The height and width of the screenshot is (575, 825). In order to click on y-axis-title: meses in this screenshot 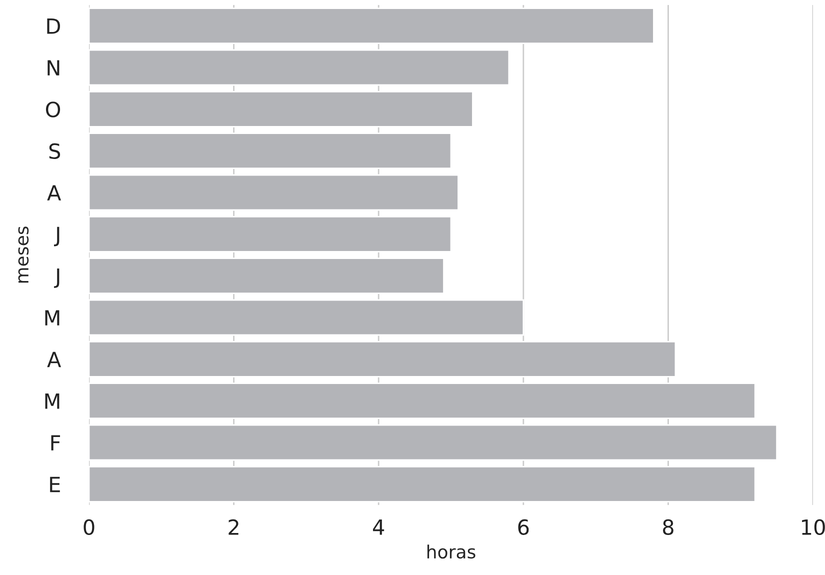, I will do `click(23, 254)`.